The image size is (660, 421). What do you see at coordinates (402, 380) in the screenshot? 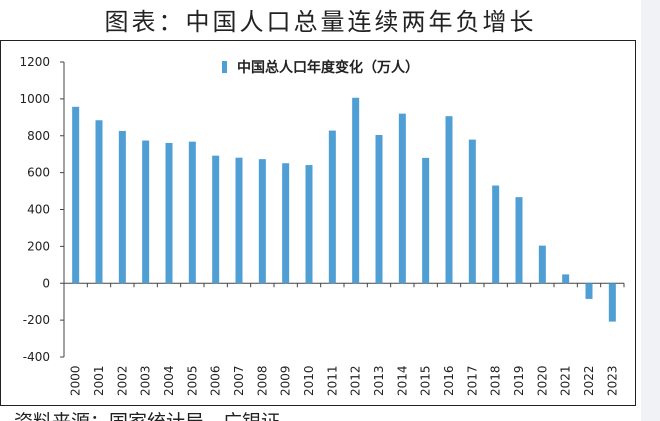
I see `x-tick-label: 2014` at bounding box center [402, 380].